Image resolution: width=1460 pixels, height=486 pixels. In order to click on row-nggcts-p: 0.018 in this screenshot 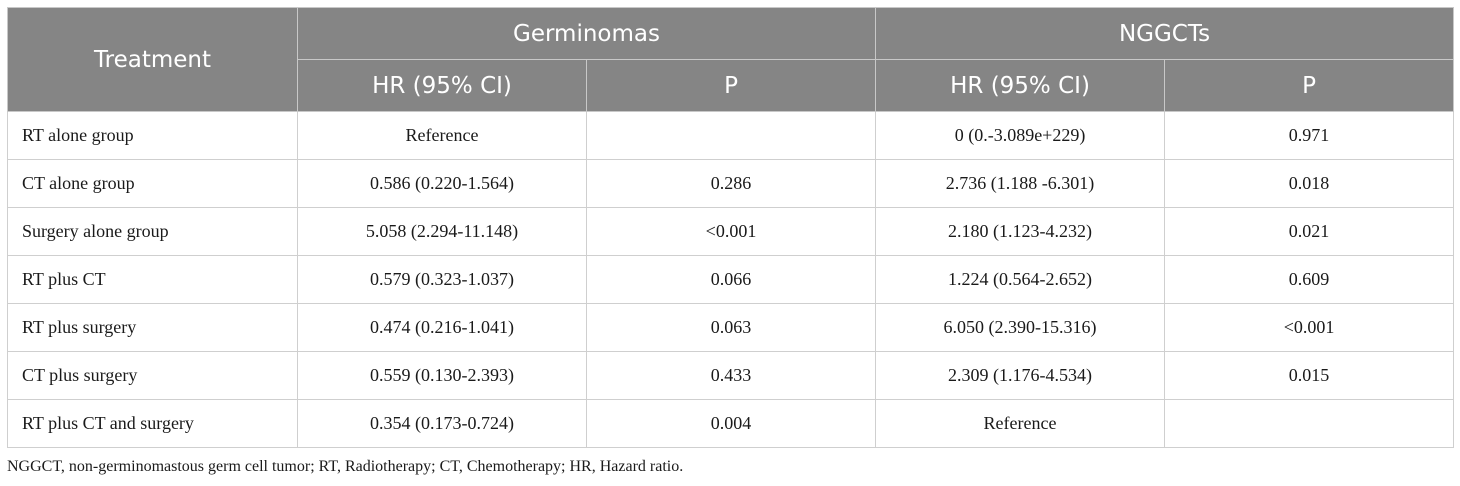, I will do `click(1309, 183)`.